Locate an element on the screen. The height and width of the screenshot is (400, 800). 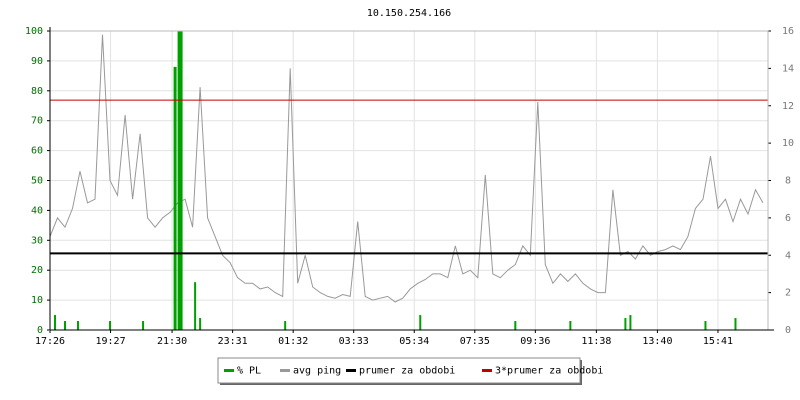
legend-label: prumer za obdobi is located at coordinates (407, 371).